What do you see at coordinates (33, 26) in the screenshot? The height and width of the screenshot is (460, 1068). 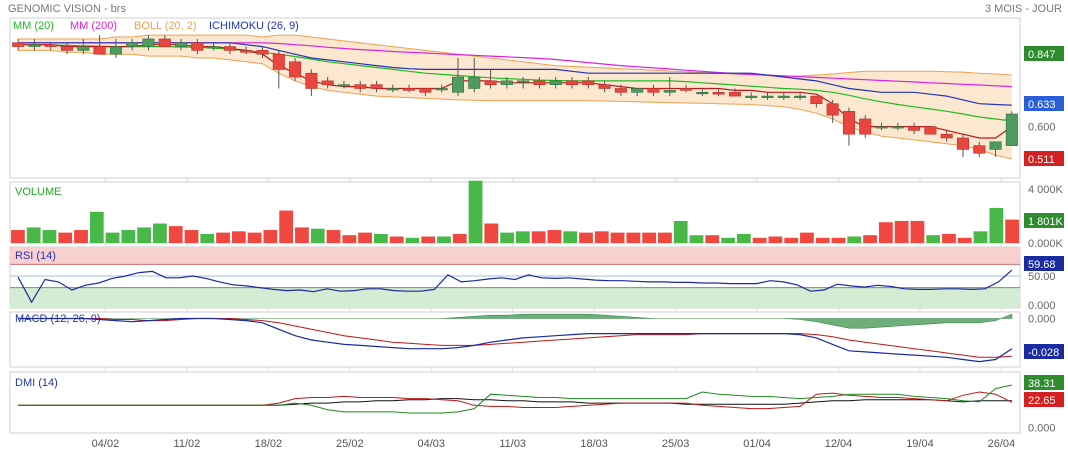 I see `legend-mm20: MM (20)` at bounding box center [33, 26].